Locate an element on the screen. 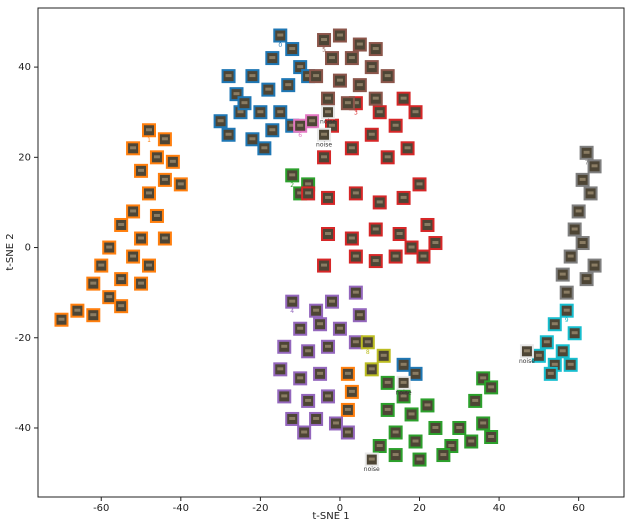 This screenshot has height=529, width=632. x-tick-label: -40 is located at coordinates (181, 508).